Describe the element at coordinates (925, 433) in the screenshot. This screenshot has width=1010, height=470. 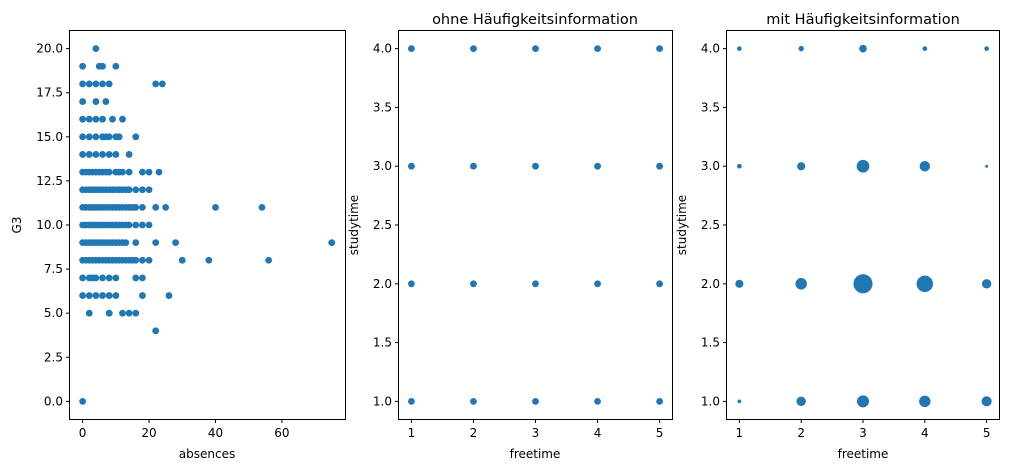
I see `x-tick-label: 4` at that location.